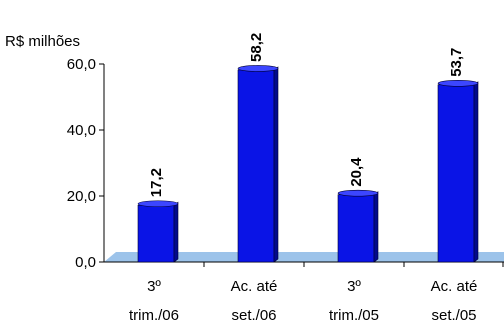 The width and height of the screenshot is (504, 327). Describe the element at coordinates (85, 262) in the screenshot. I see `y-tick-label: 0,0` at that location.